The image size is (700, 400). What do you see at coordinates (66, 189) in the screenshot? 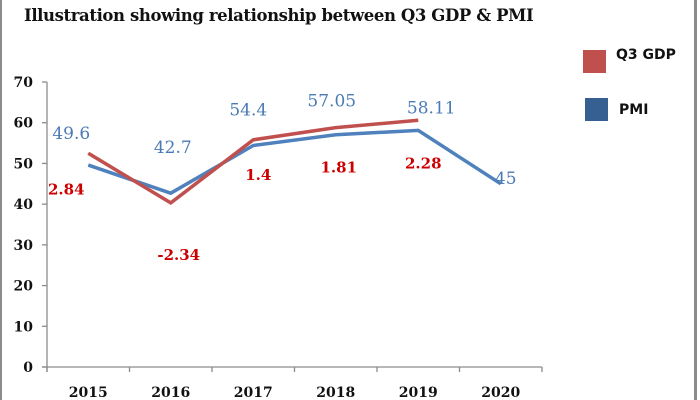
I see `data-label-q3-gdp: 2.84` at bounding box center [66, 189].